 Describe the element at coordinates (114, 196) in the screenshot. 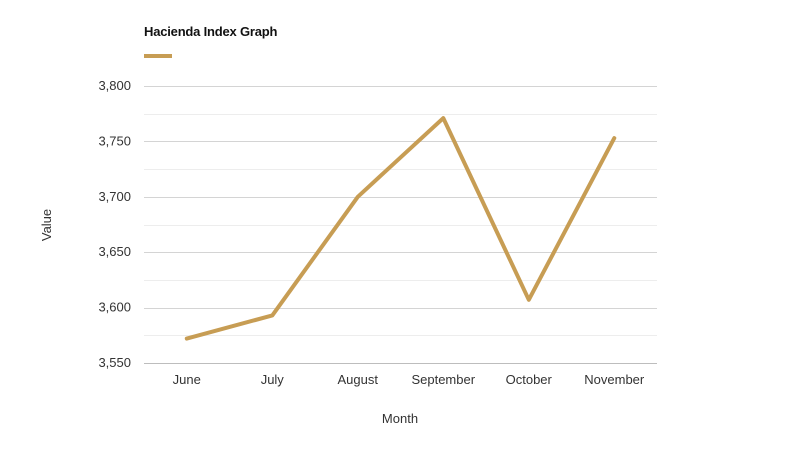

I see `y-tick-label: 3,700` at that location.